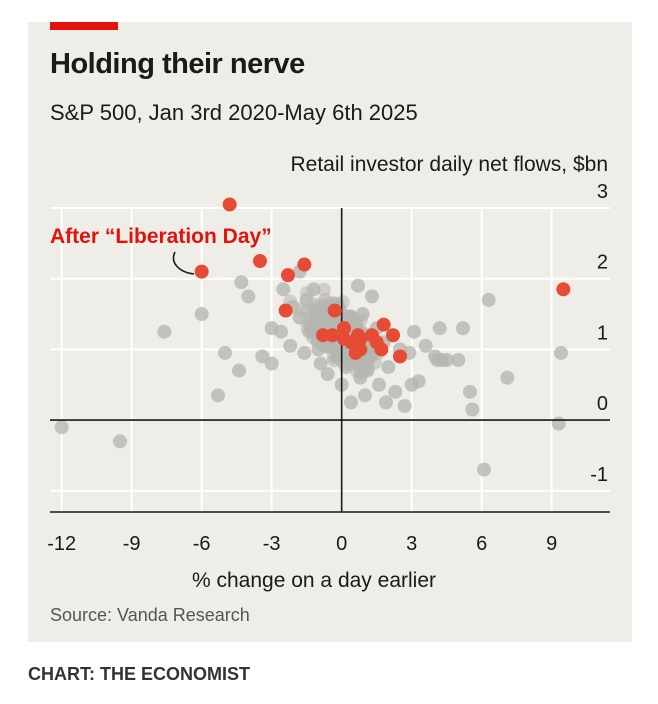 This screenshot has height=704, width=658. Describe the element at coordinates (382, 280) in the screenshot. I see `highlight-points` at that location.